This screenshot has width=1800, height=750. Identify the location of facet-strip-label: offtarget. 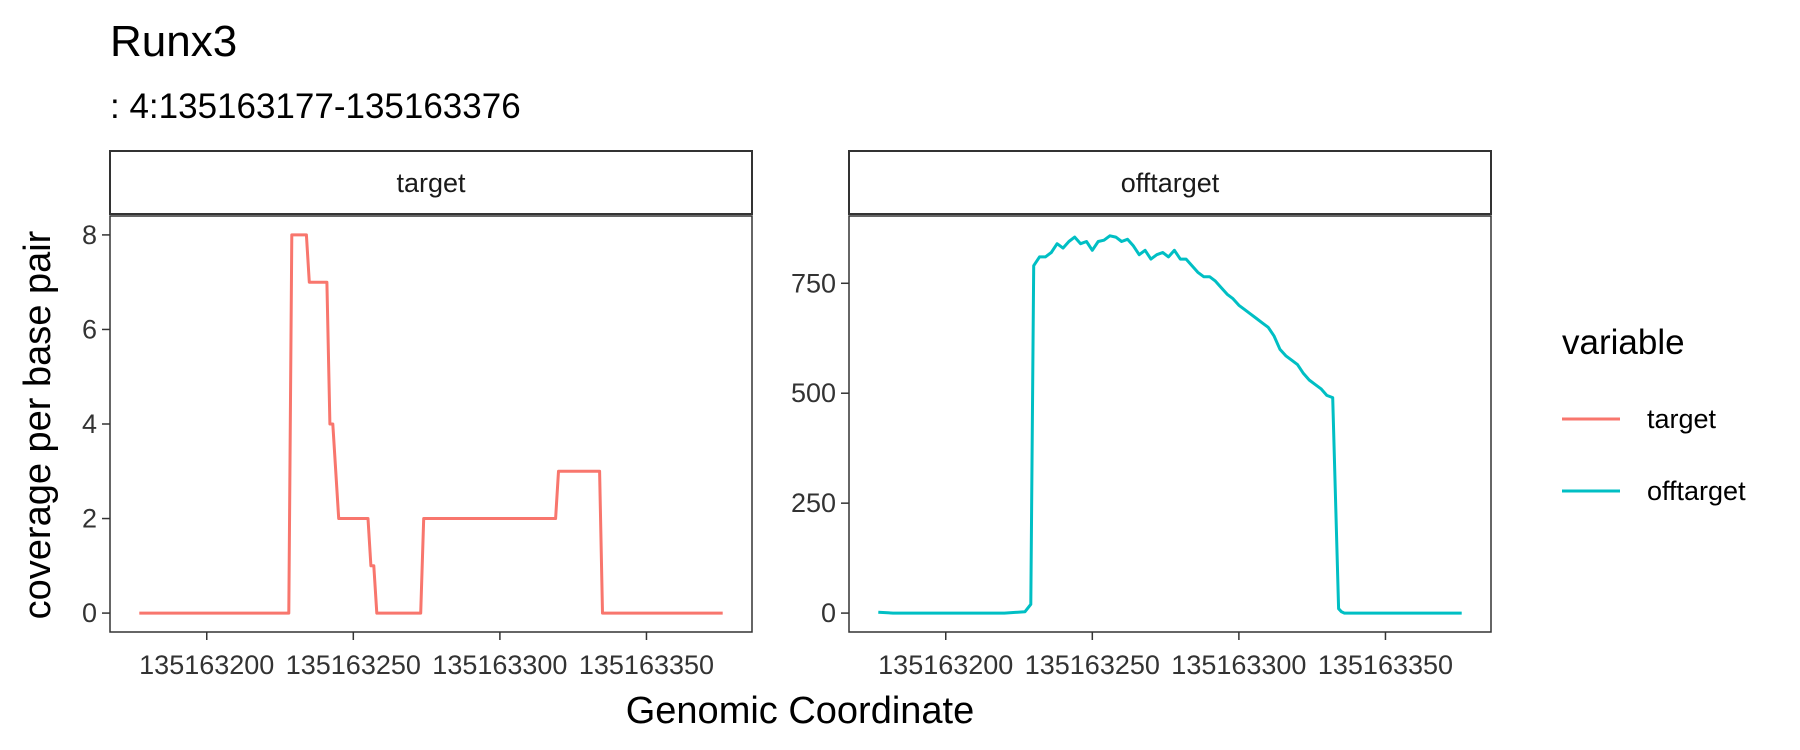
(1170, 183).